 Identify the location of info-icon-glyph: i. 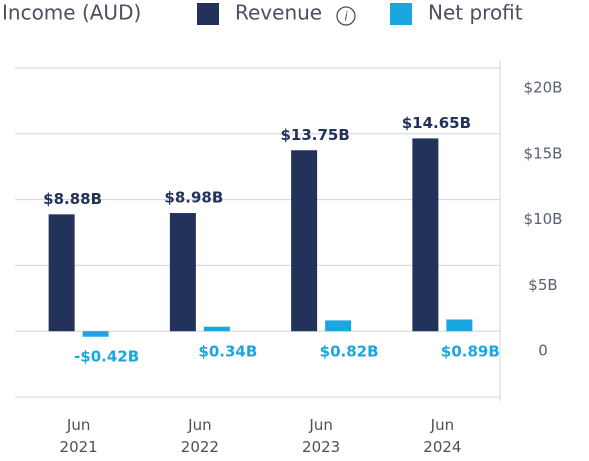
(346, 17).